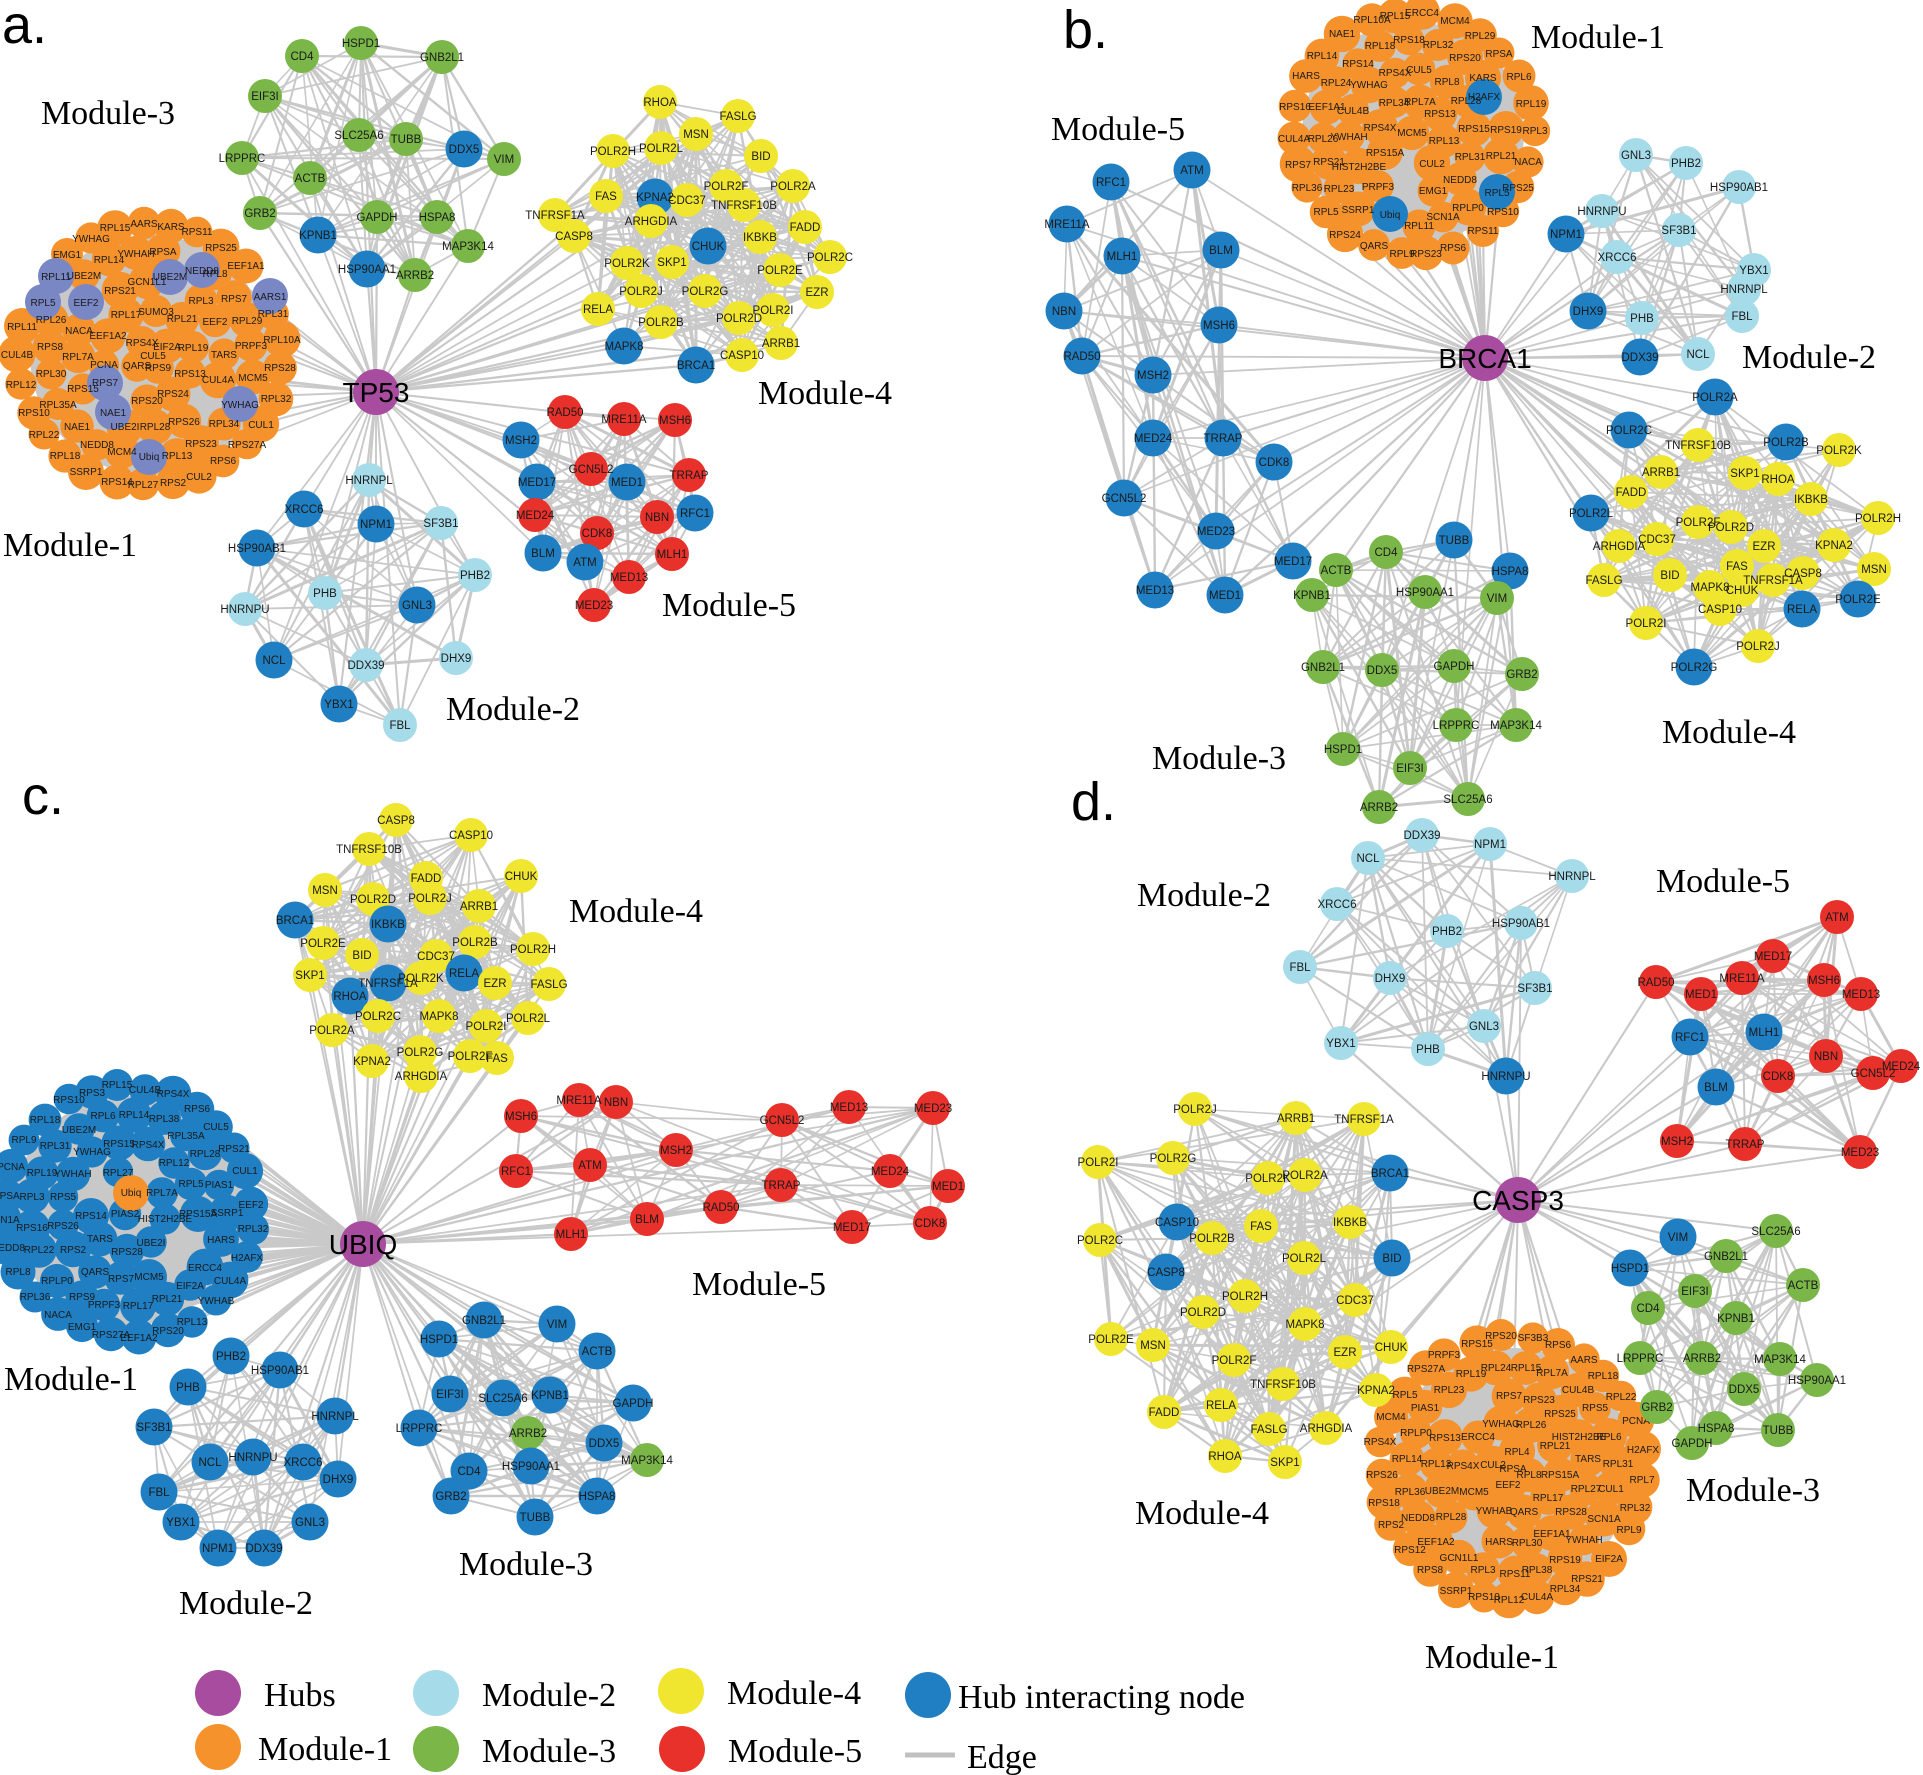 The height and width of the screenshot is (1775, 1923). I want to click on svg-text: POLR2I, so click(1646, 624).